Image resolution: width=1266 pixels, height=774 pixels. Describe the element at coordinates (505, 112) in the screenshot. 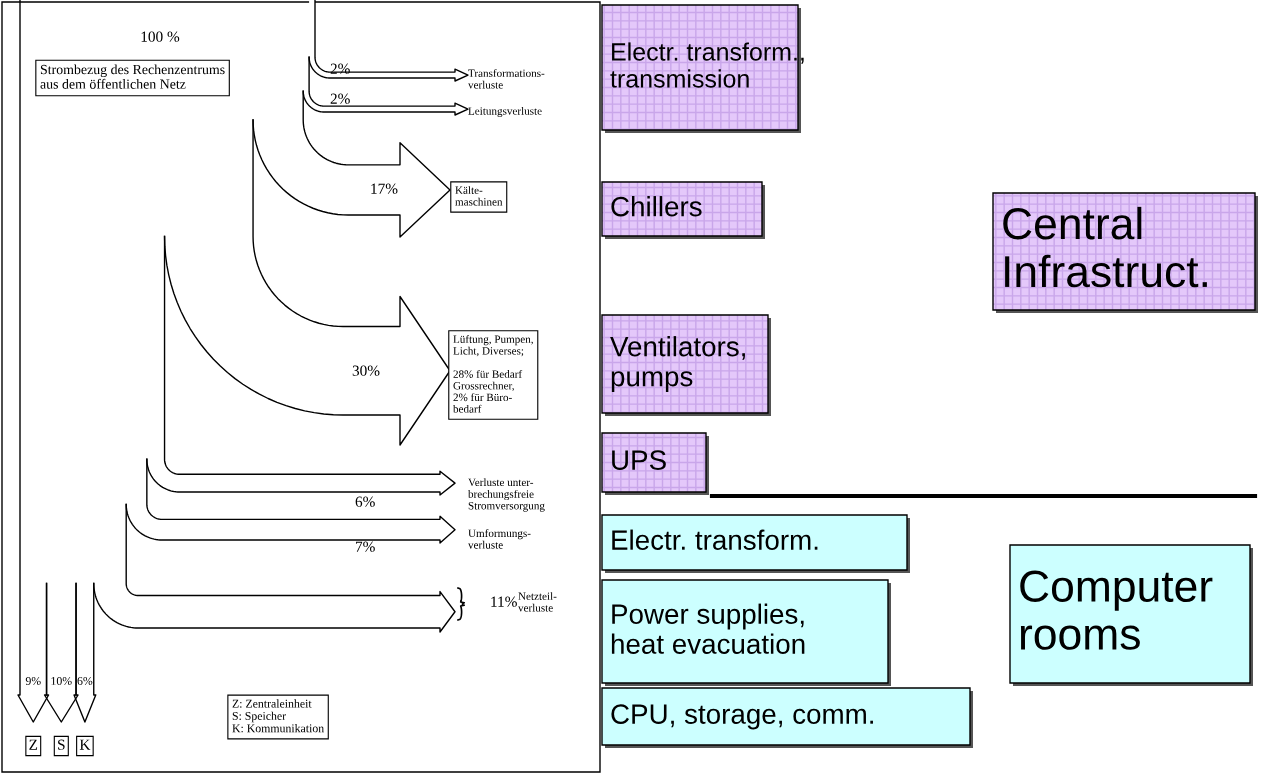

I see `category-label: Leitungsverluste` at that location.